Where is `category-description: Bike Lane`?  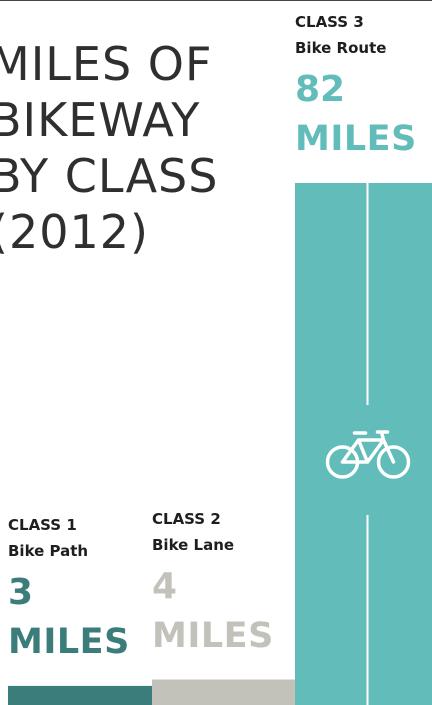 category-description: Bike Lane is located at coordinates (193, 544).